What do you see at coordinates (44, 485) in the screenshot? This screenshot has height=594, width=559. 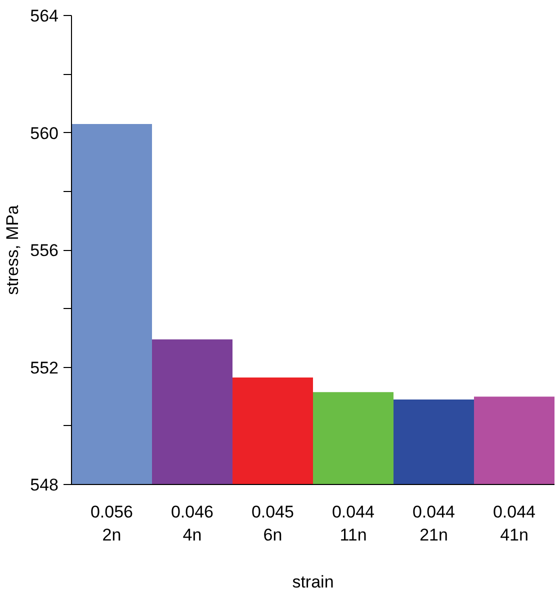 I see `y-tick-label: 548` at bounding box center [44, 485].